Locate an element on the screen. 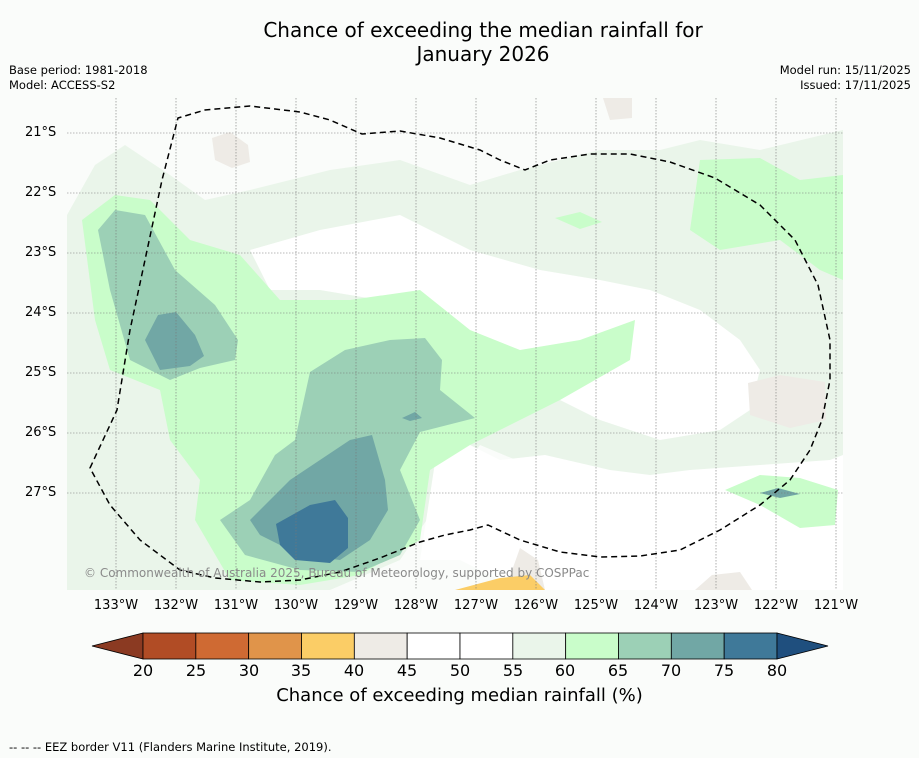 The image size is (919, 758). contour-60-65-b is located at coordinates (766, 219).